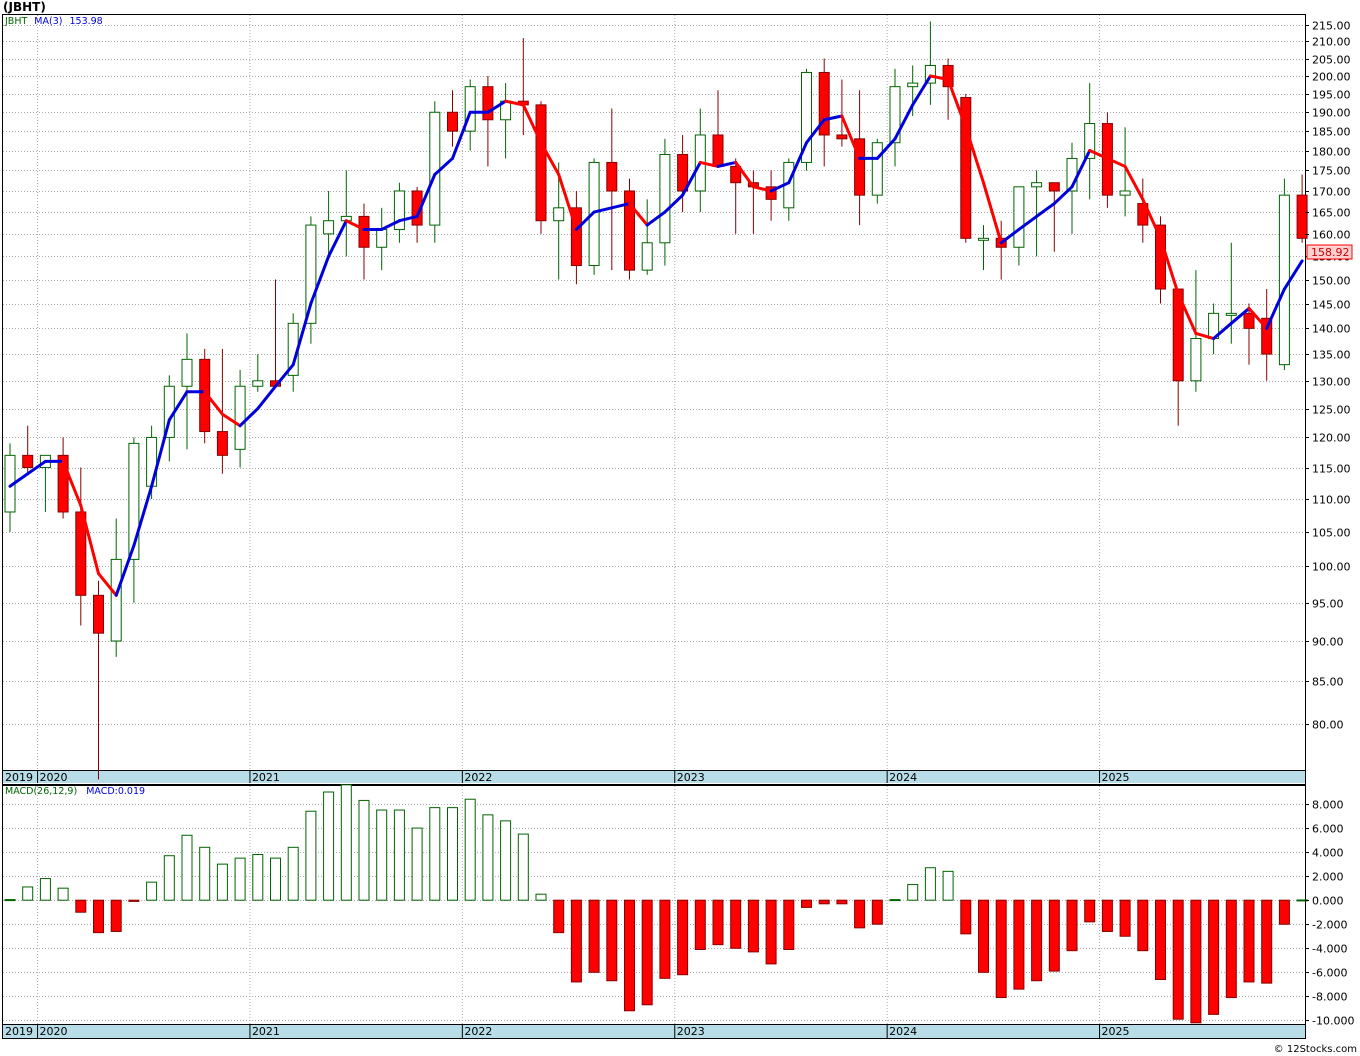 The height and width of the screenshot is (1056, 1360). What do you see at coordinates (1328, 725) in the screenshot?
I see `price-tick-label: 80.00` at bounding box center [1328, 725].